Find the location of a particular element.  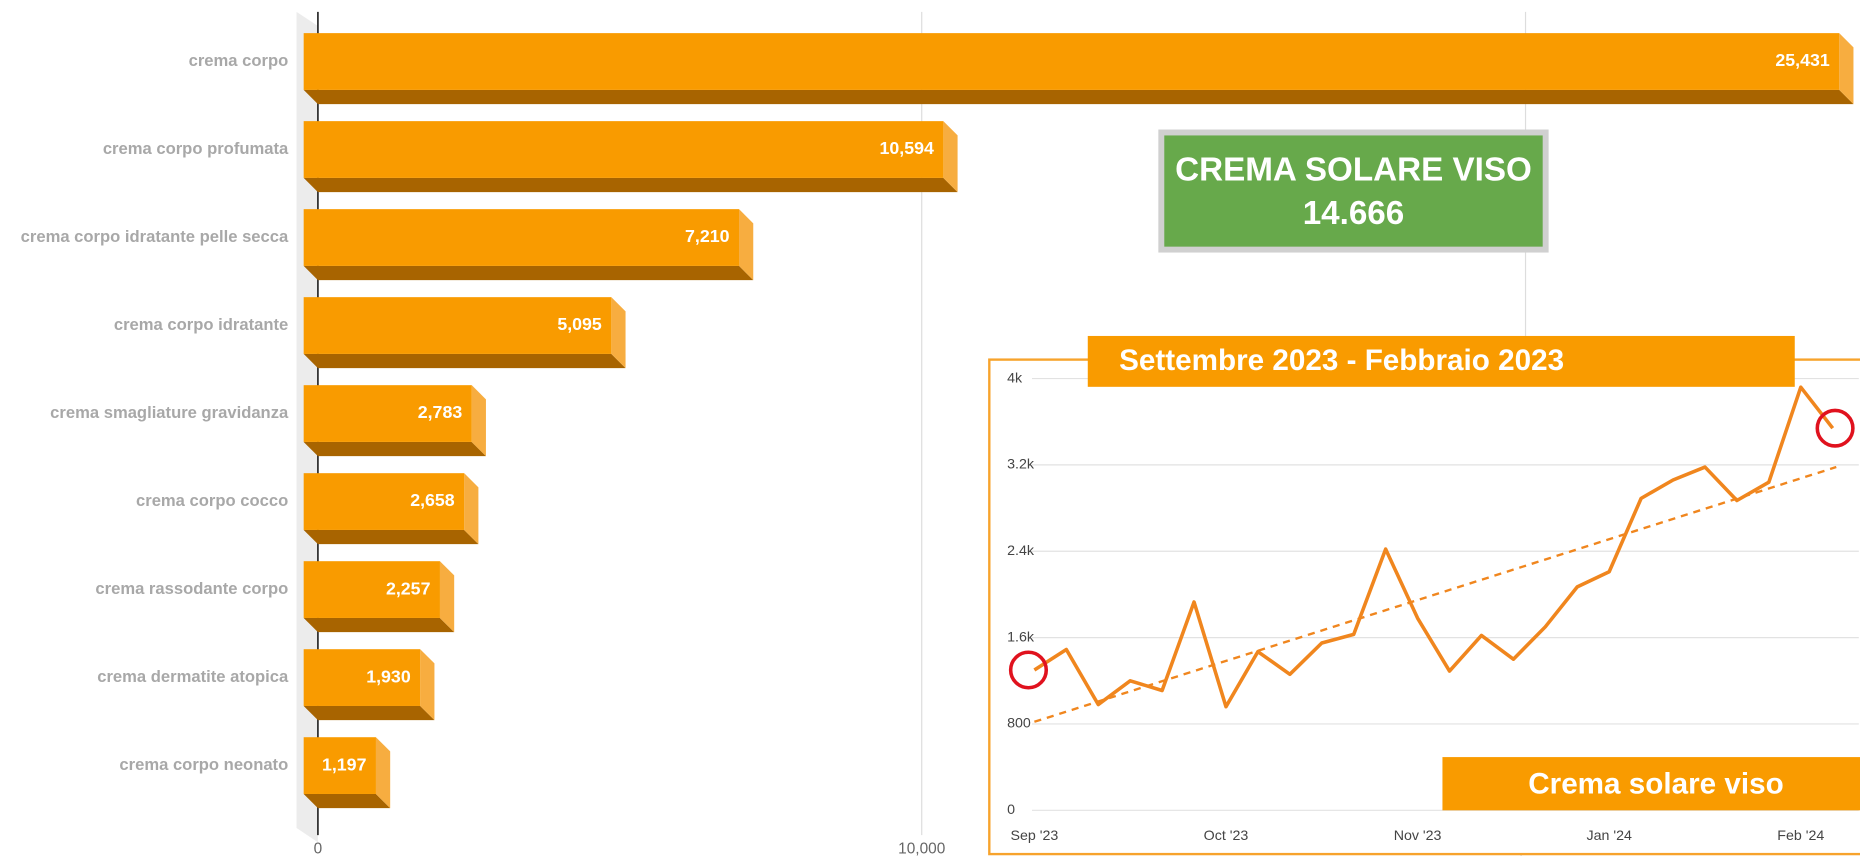

category-label: crema corpo is located at coordinates (239, 60).